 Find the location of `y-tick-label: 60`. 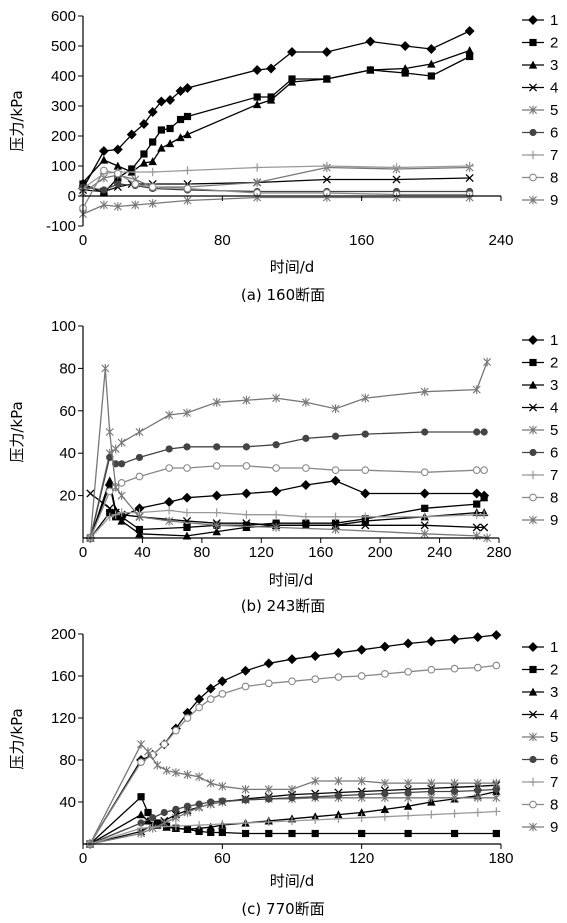

y-tick-label: 60 is located at coordinates (67, 411).